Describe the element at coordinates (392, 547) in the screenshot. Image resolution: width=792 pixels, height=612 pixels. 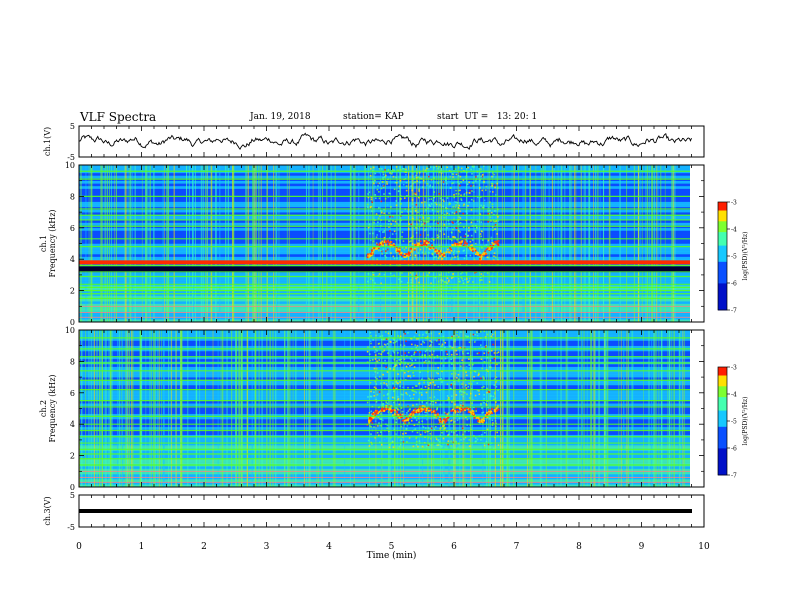
I see `x-tick-label: 5` at that location.